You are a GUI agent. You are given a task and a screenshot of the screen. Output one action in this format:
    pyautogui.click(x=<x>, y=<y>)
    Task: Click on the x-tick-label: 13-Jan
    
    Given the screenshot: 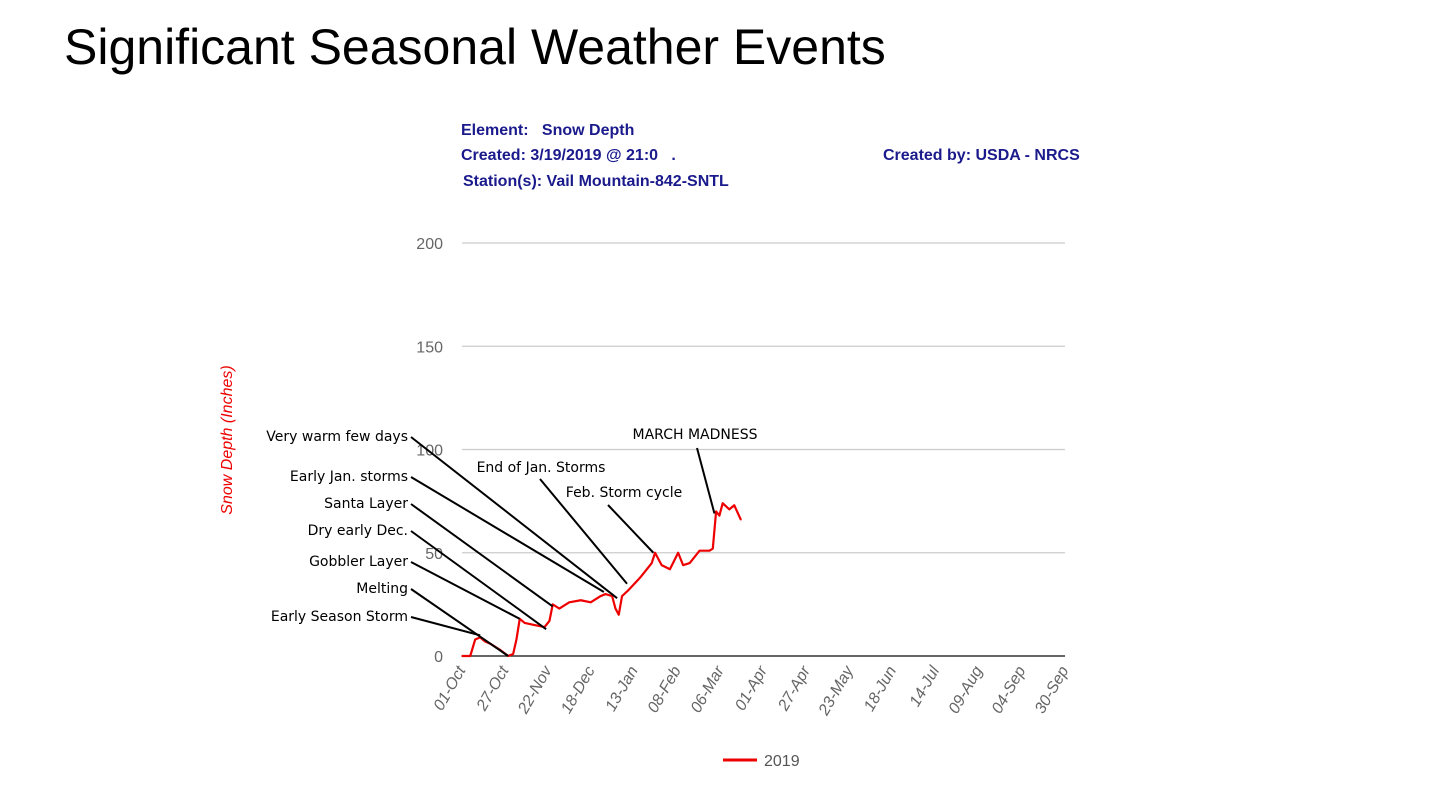 What is the action you would take?
    pyautogui.click(x=622, y=688)
    